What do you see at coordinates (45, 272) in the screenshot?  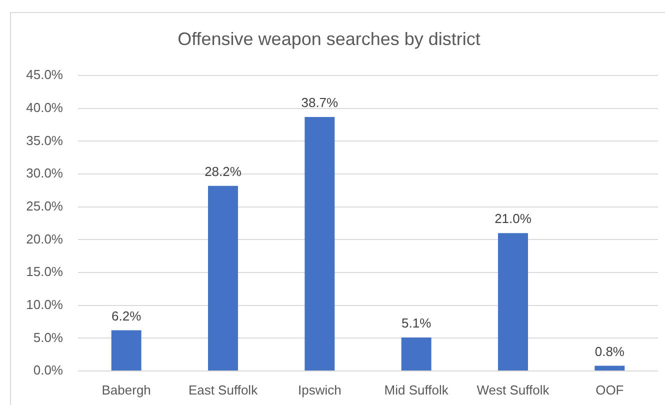 I see `y-tick-label: 15.0%` at bounding box center [45, 272].